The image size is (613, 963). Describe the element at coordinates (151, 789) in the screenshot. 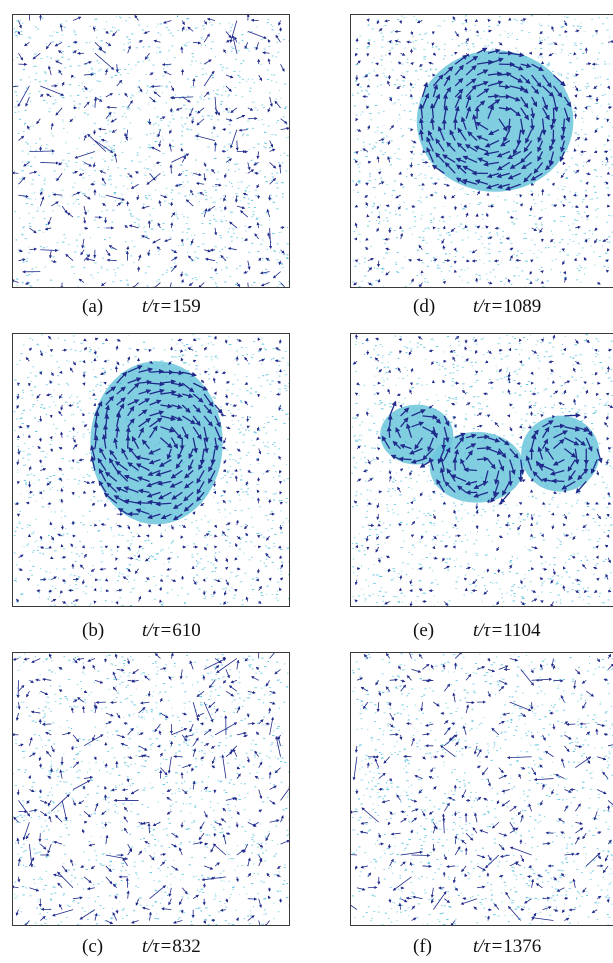

I see `simulation-plot-c` at that location.